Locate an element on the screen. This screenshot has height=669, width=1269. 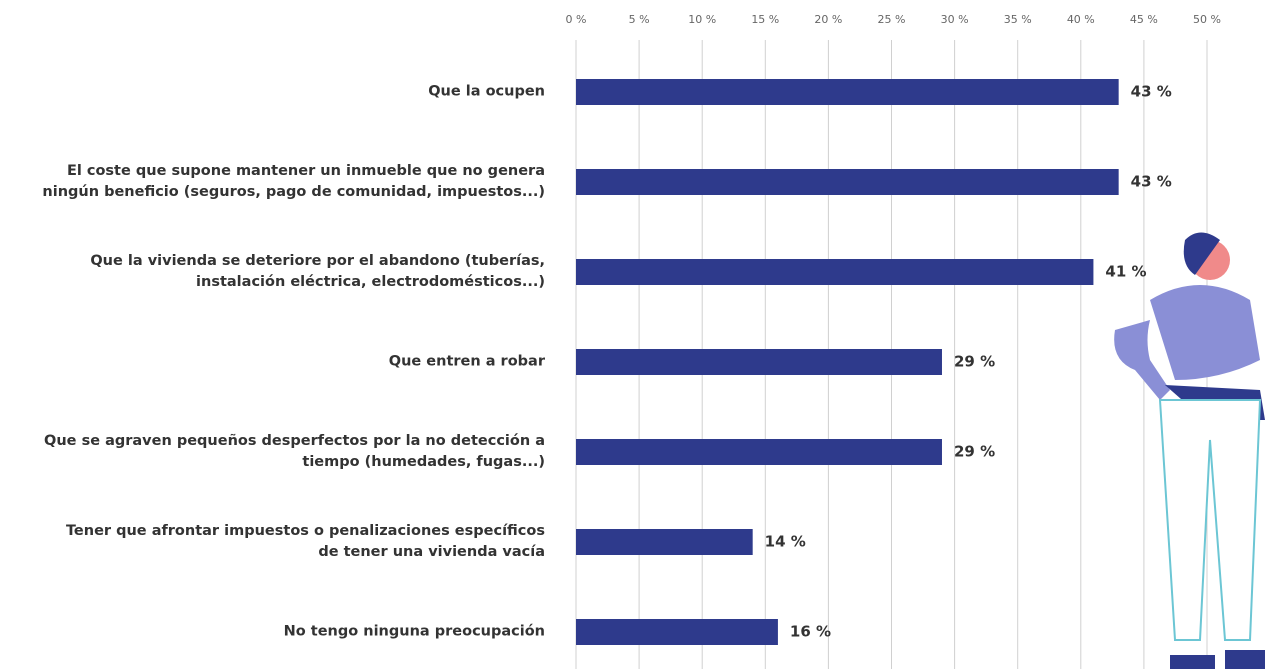
category-label: No tengo ninguna preocupación is located at coordinates (414, 631).